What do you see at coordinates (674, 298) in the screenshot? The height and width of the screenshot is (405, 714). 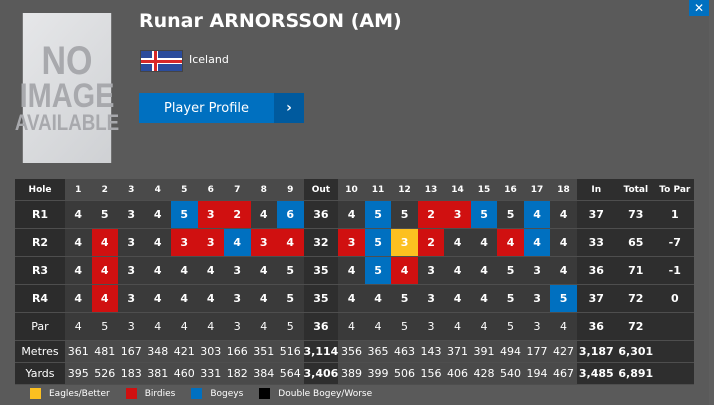 I see `to-par-score: 0` at bounding box center [674, 298].